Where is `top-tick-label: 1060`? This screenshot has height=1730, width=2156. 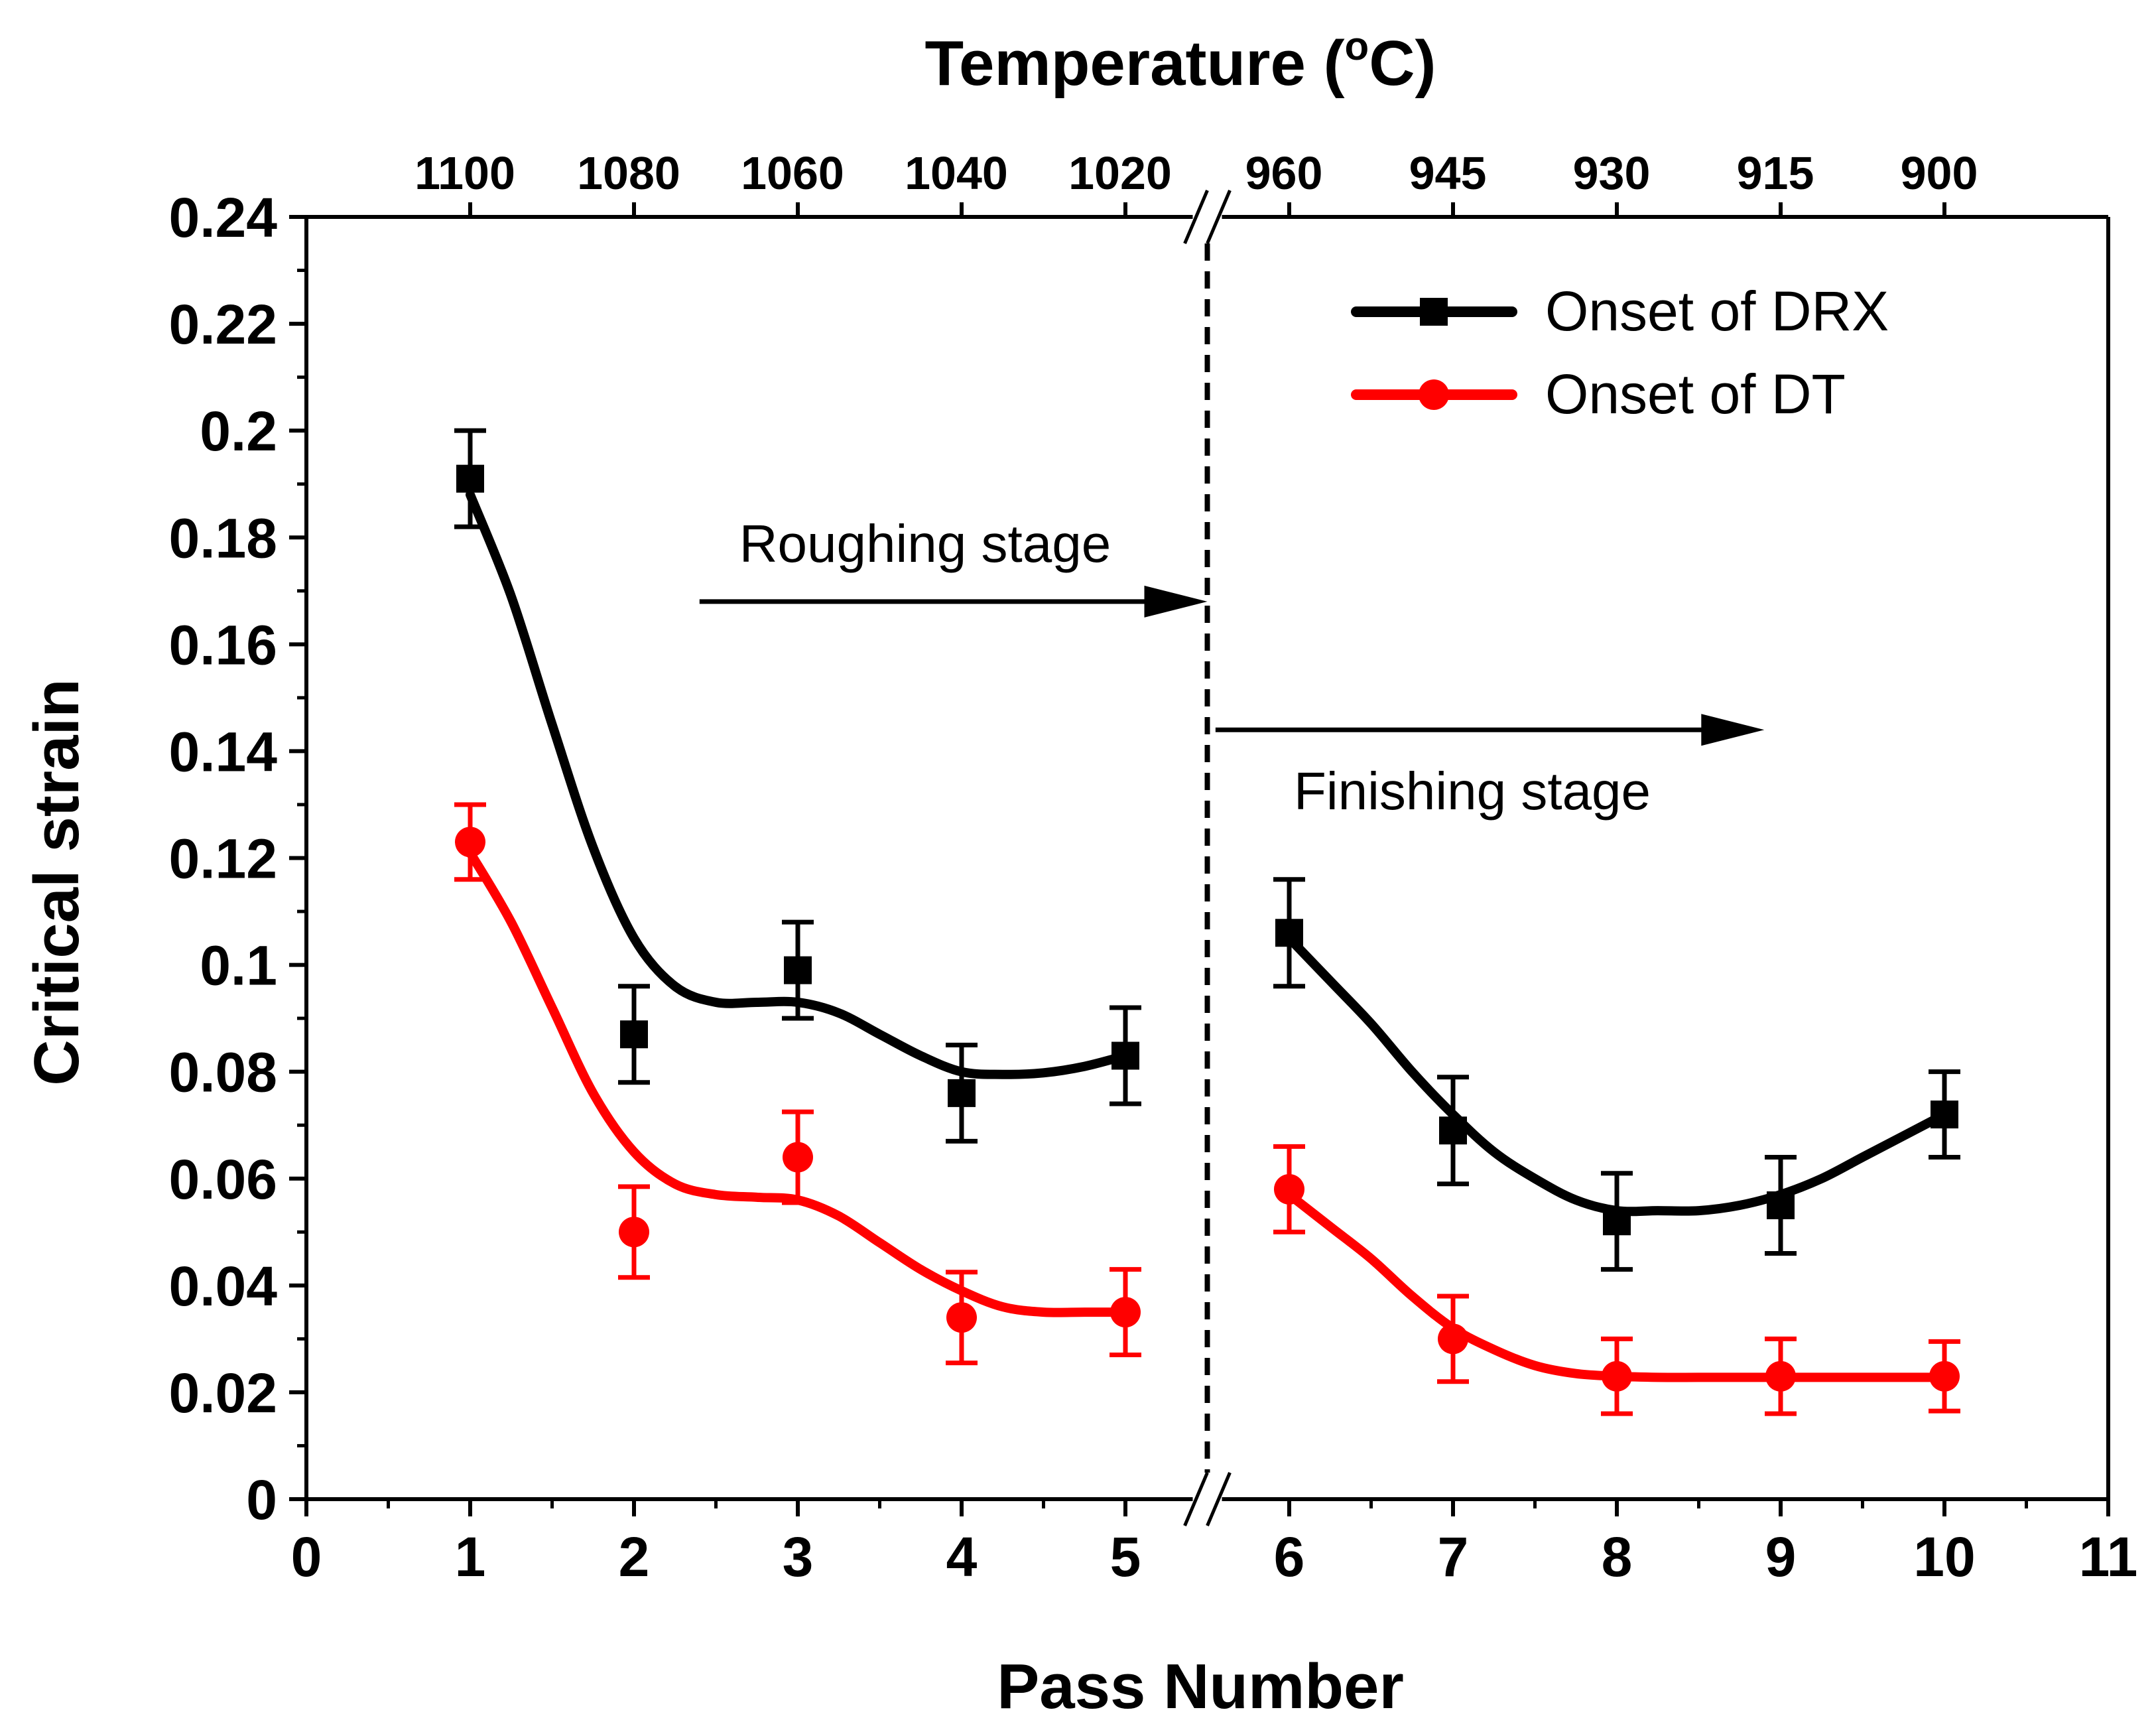 top-tick-label: 1060 is located at coordinates (792, 173).